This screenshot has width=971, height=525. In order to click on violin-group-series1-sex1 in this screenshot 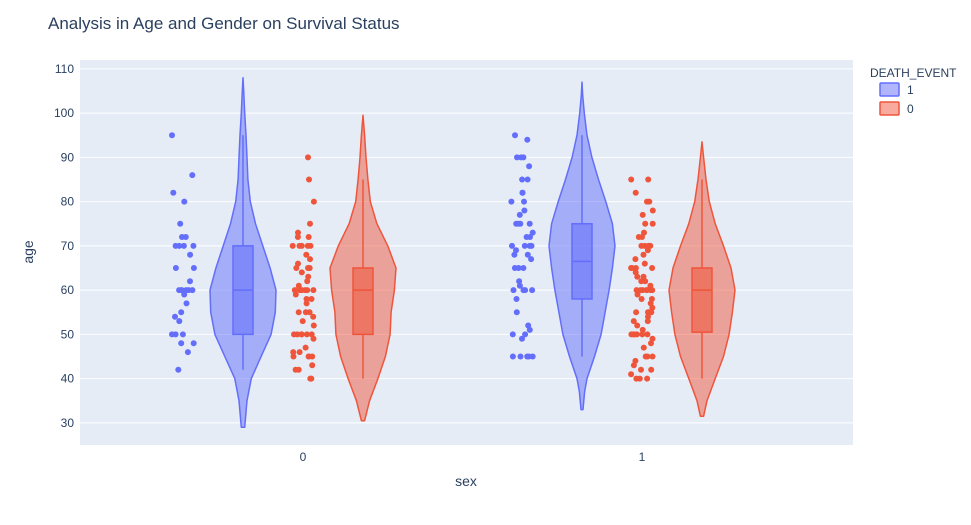, I will do `click(562, 246)`.